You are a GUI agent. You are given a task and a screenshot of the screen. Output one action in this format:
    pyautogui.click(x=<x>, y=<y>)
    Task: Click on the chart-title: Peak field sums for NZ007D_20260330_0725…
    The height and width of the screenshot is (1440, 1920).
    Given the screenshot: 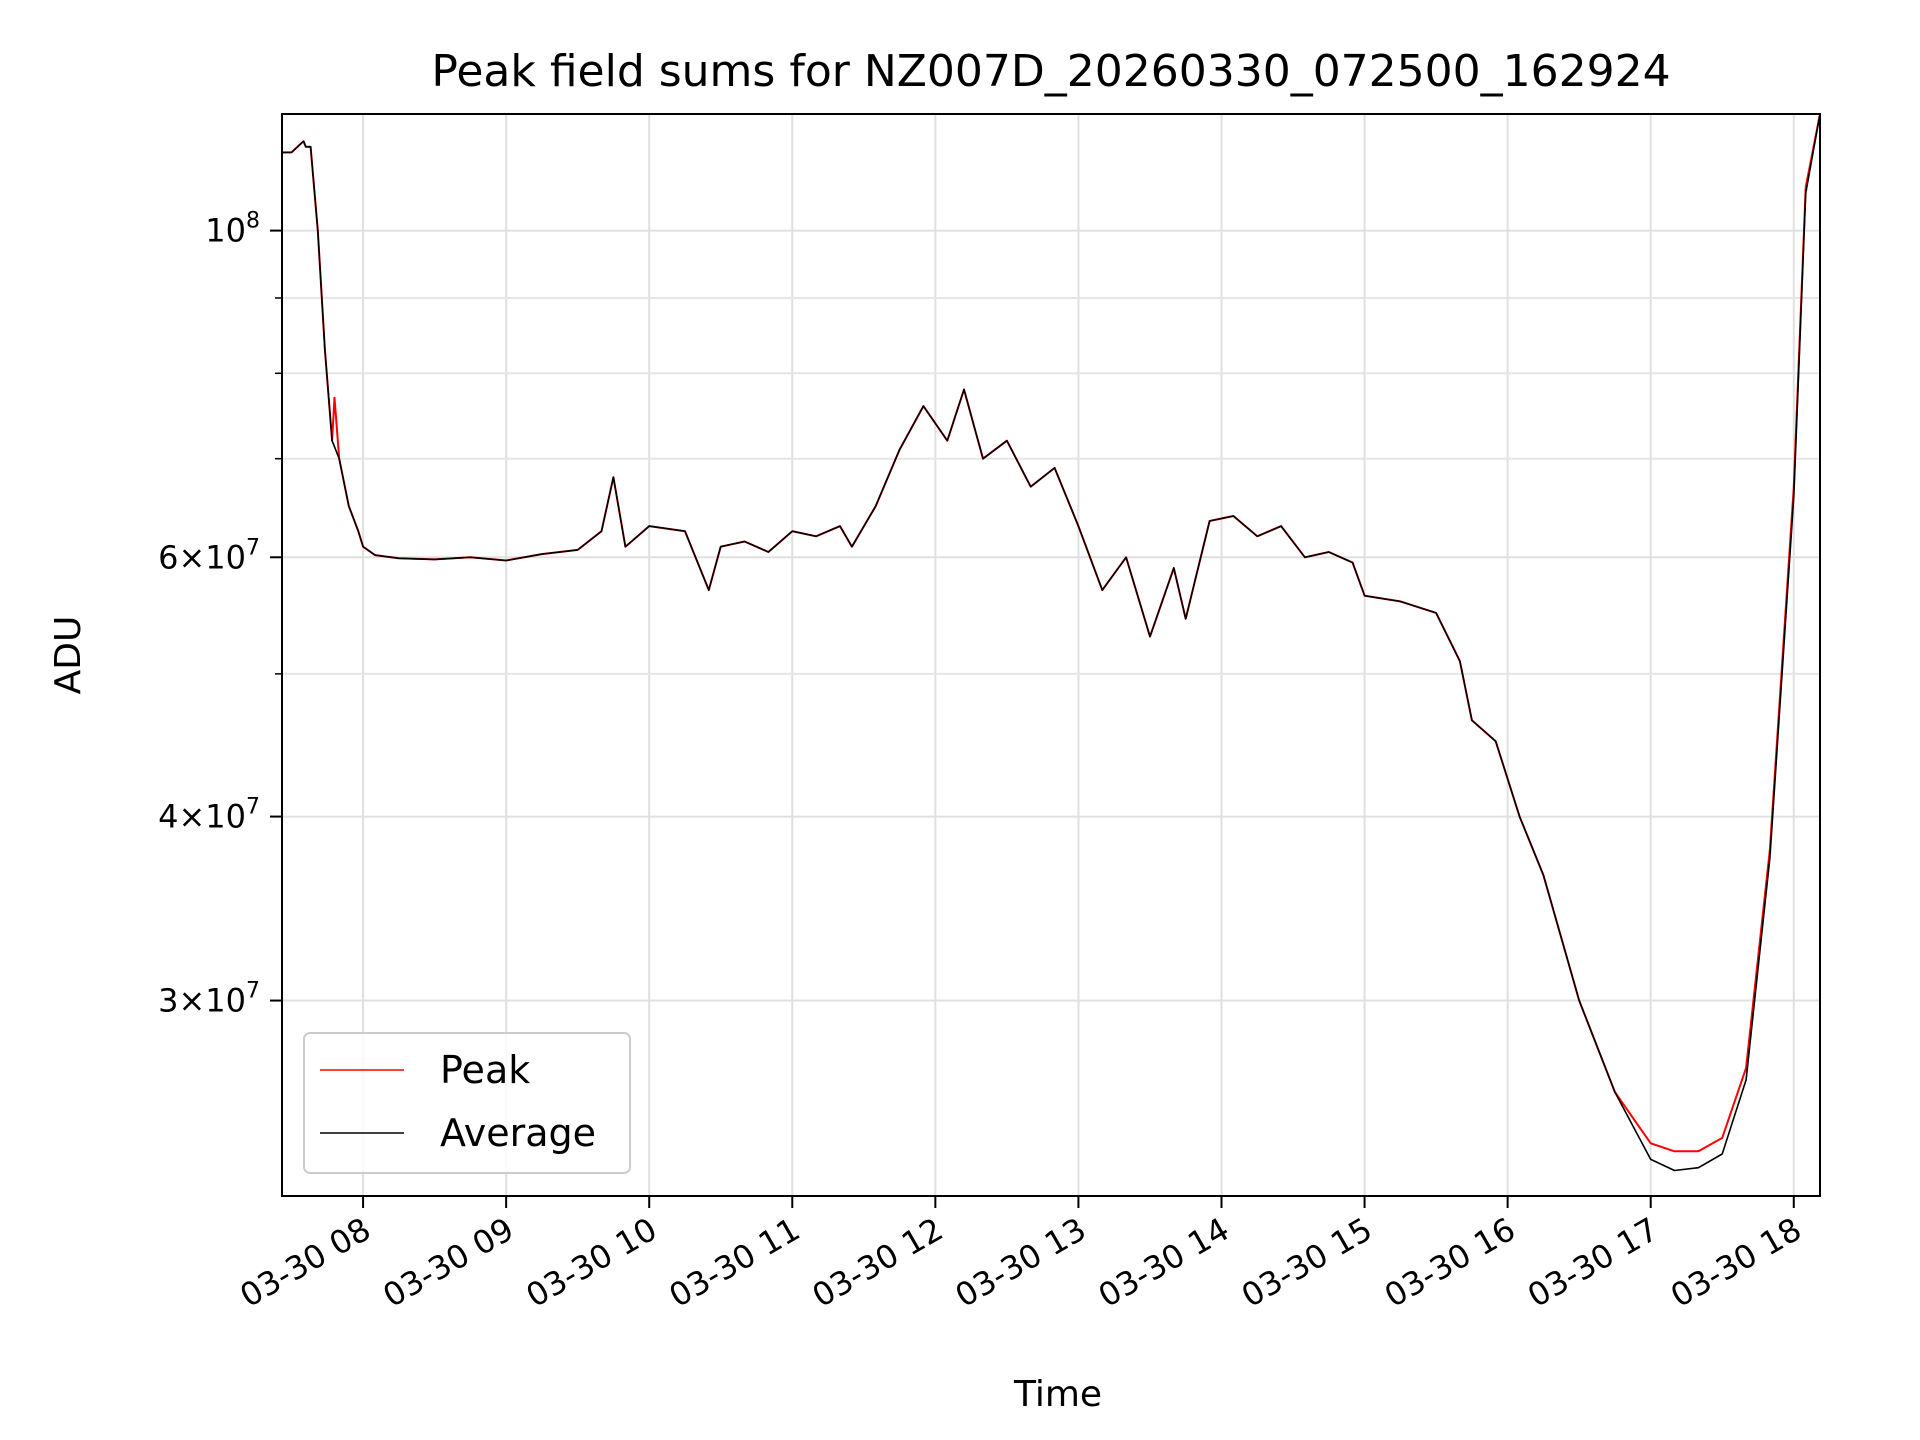 What is the action you would take?
    pyautogui.click(x=1050, y=71)
    